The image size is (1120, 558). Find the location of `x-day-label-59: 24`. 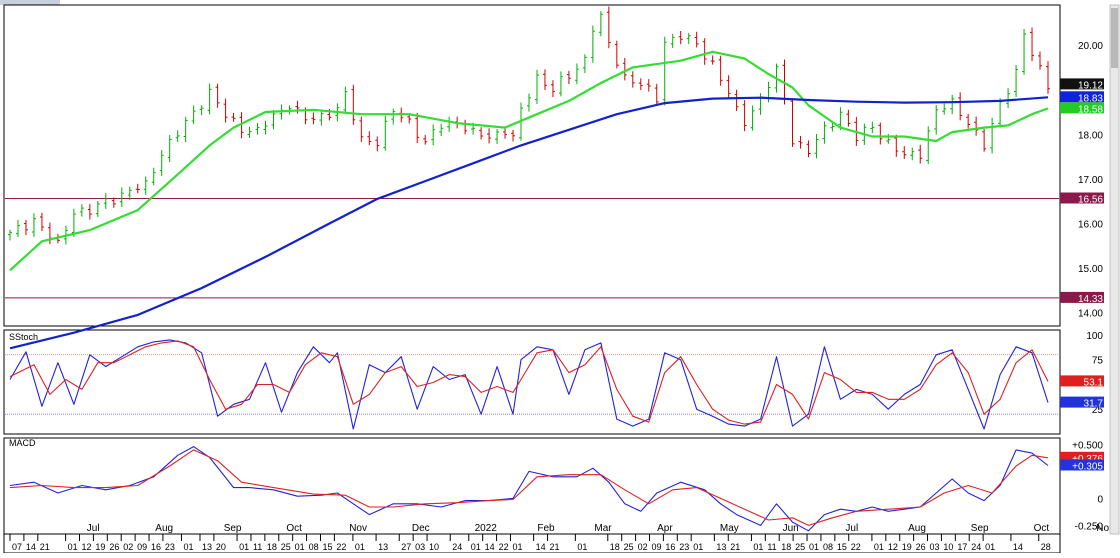

x-day-label-59: 24 is located at coordinates (976, 547).